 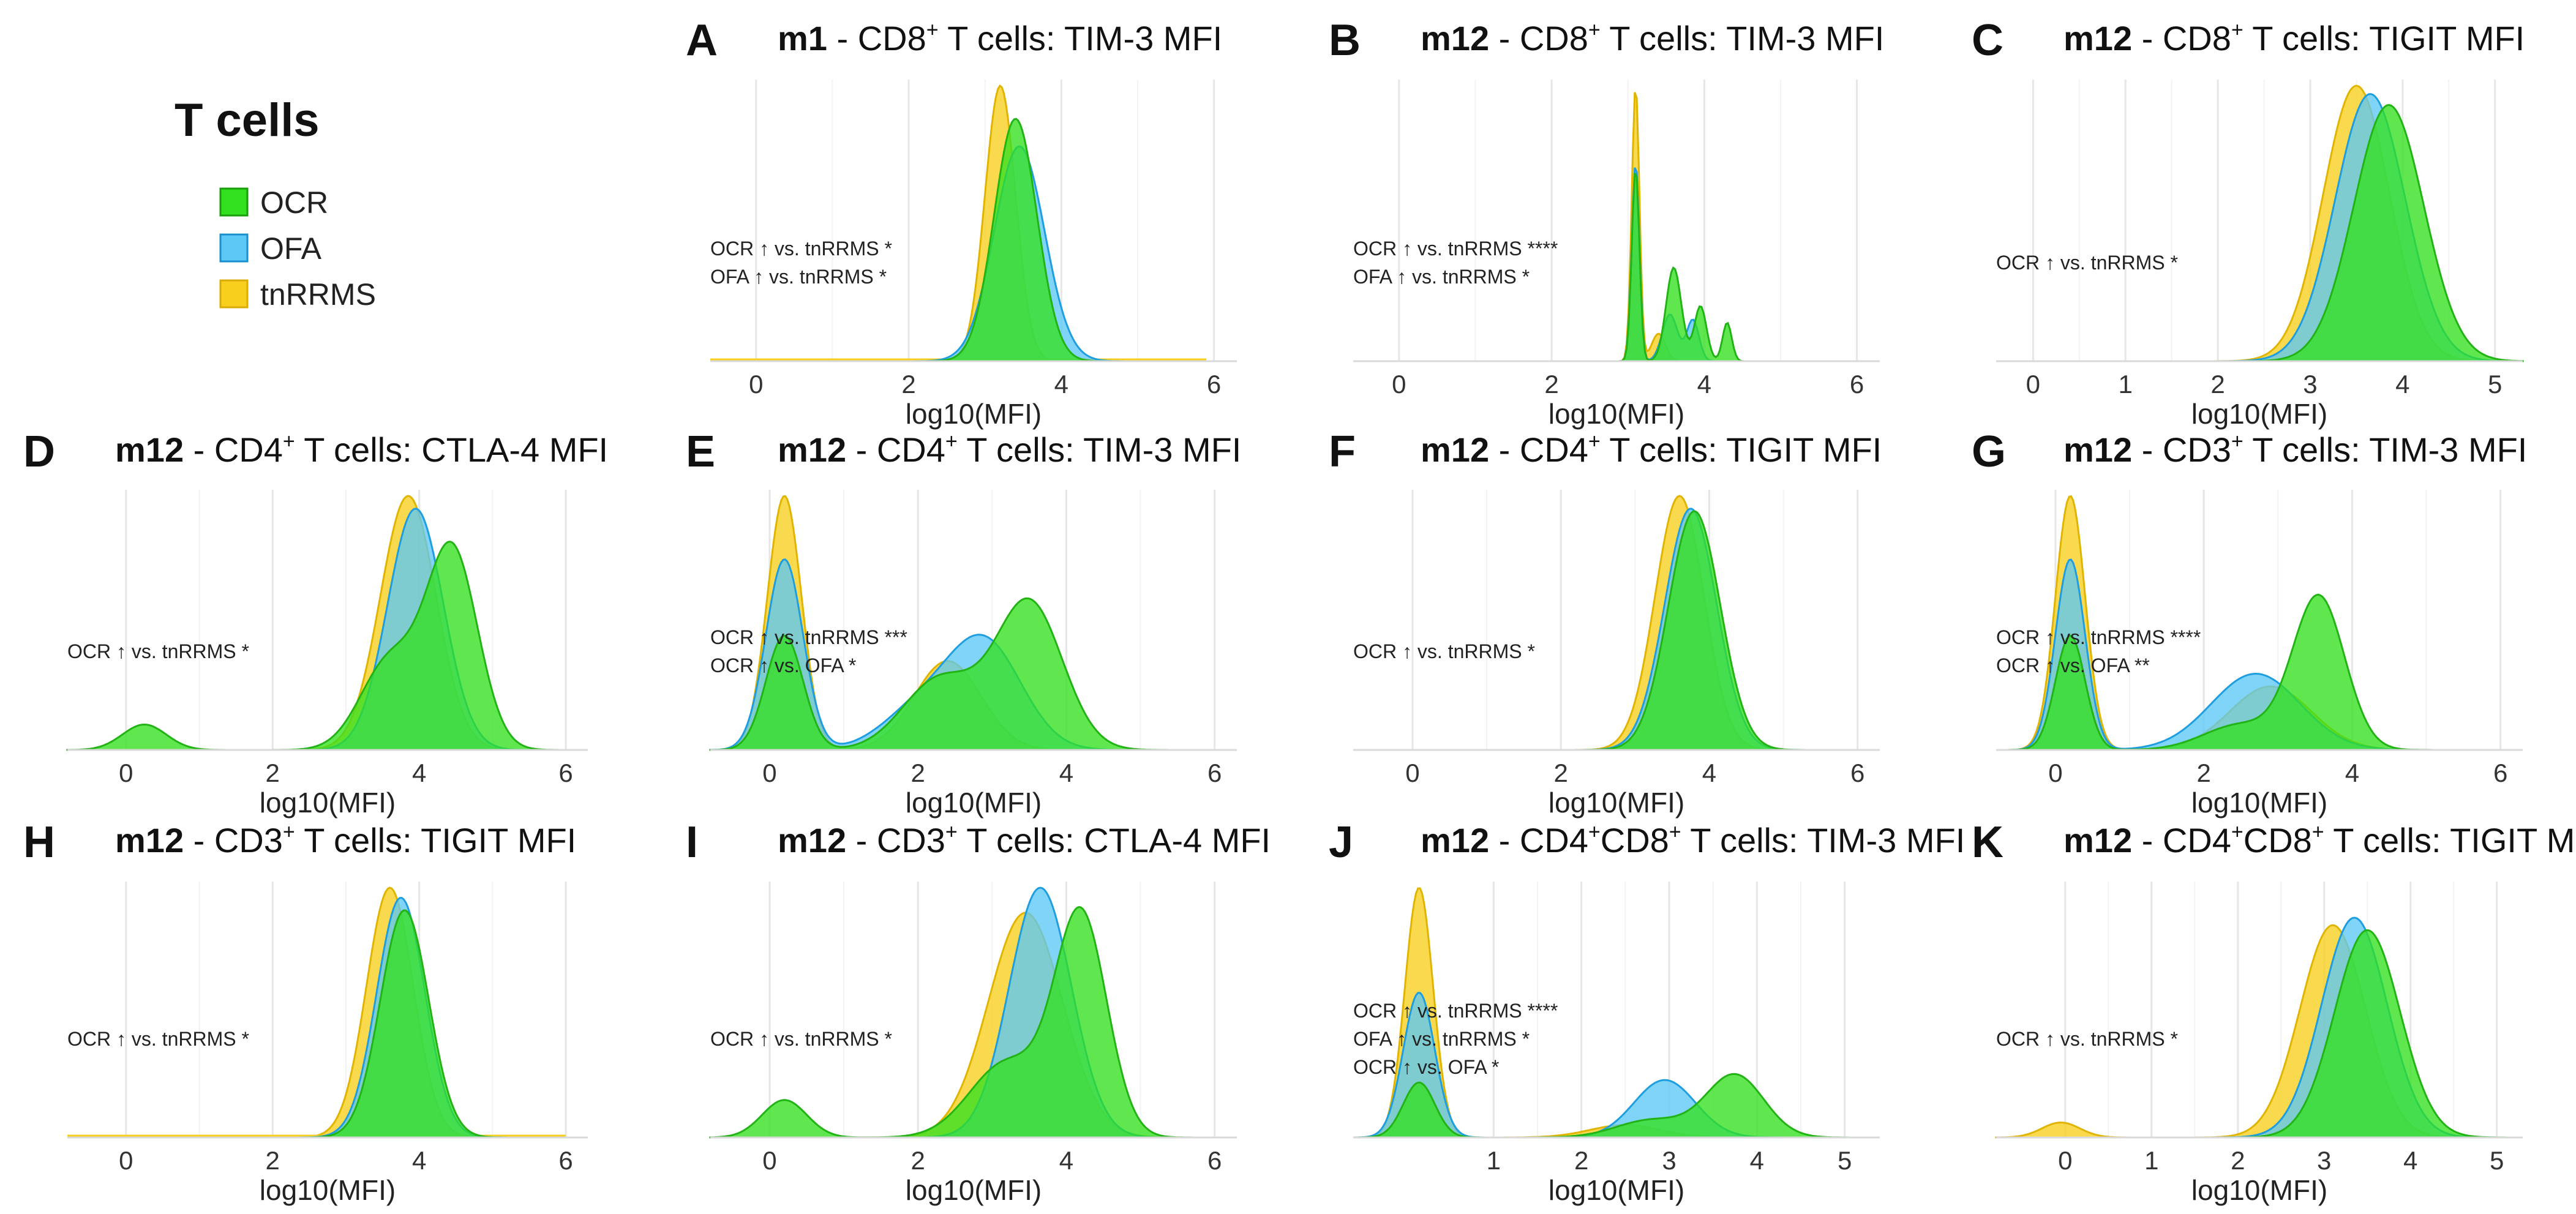 What do you see at coordinates (700, 451) in the screenshot?
I see `panel-letter: E` at bounding box center [700, 451].